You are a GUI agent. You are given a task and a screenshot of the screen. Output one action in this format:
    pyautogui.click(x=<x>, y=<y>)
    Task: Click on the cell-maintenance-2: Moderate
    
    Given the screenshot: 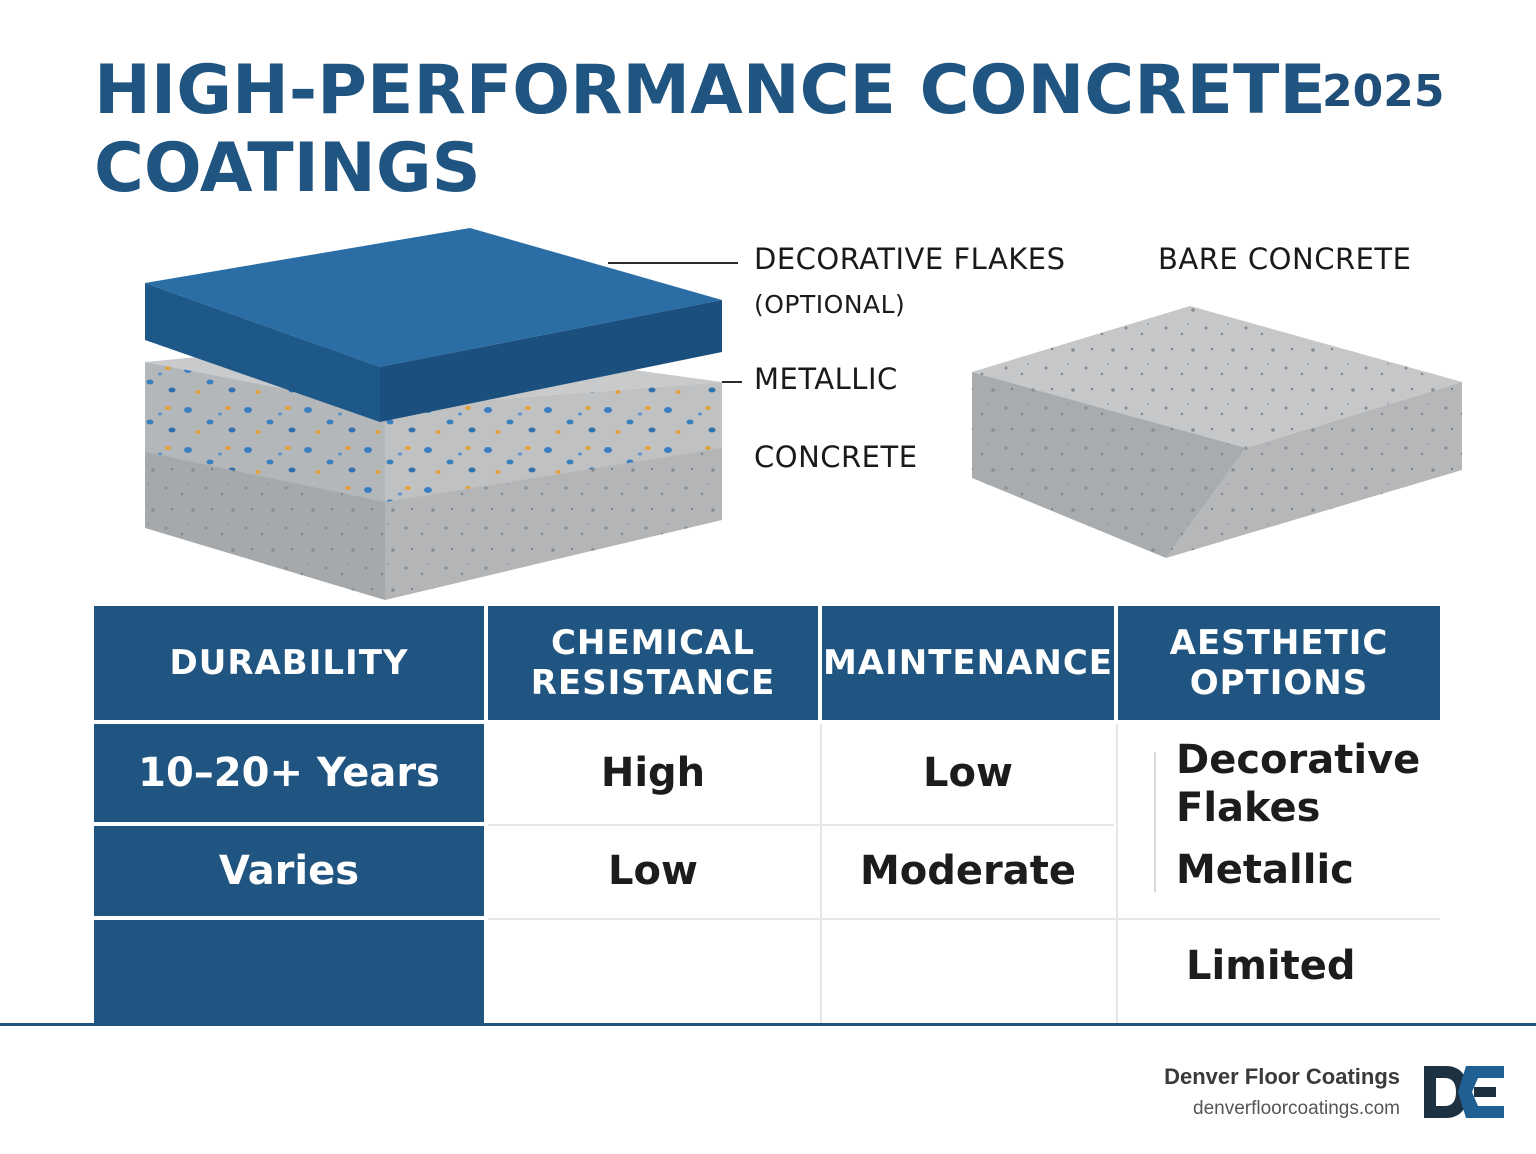 What is the action you would take?
    pyautogui.click(x=967, y=871)
    